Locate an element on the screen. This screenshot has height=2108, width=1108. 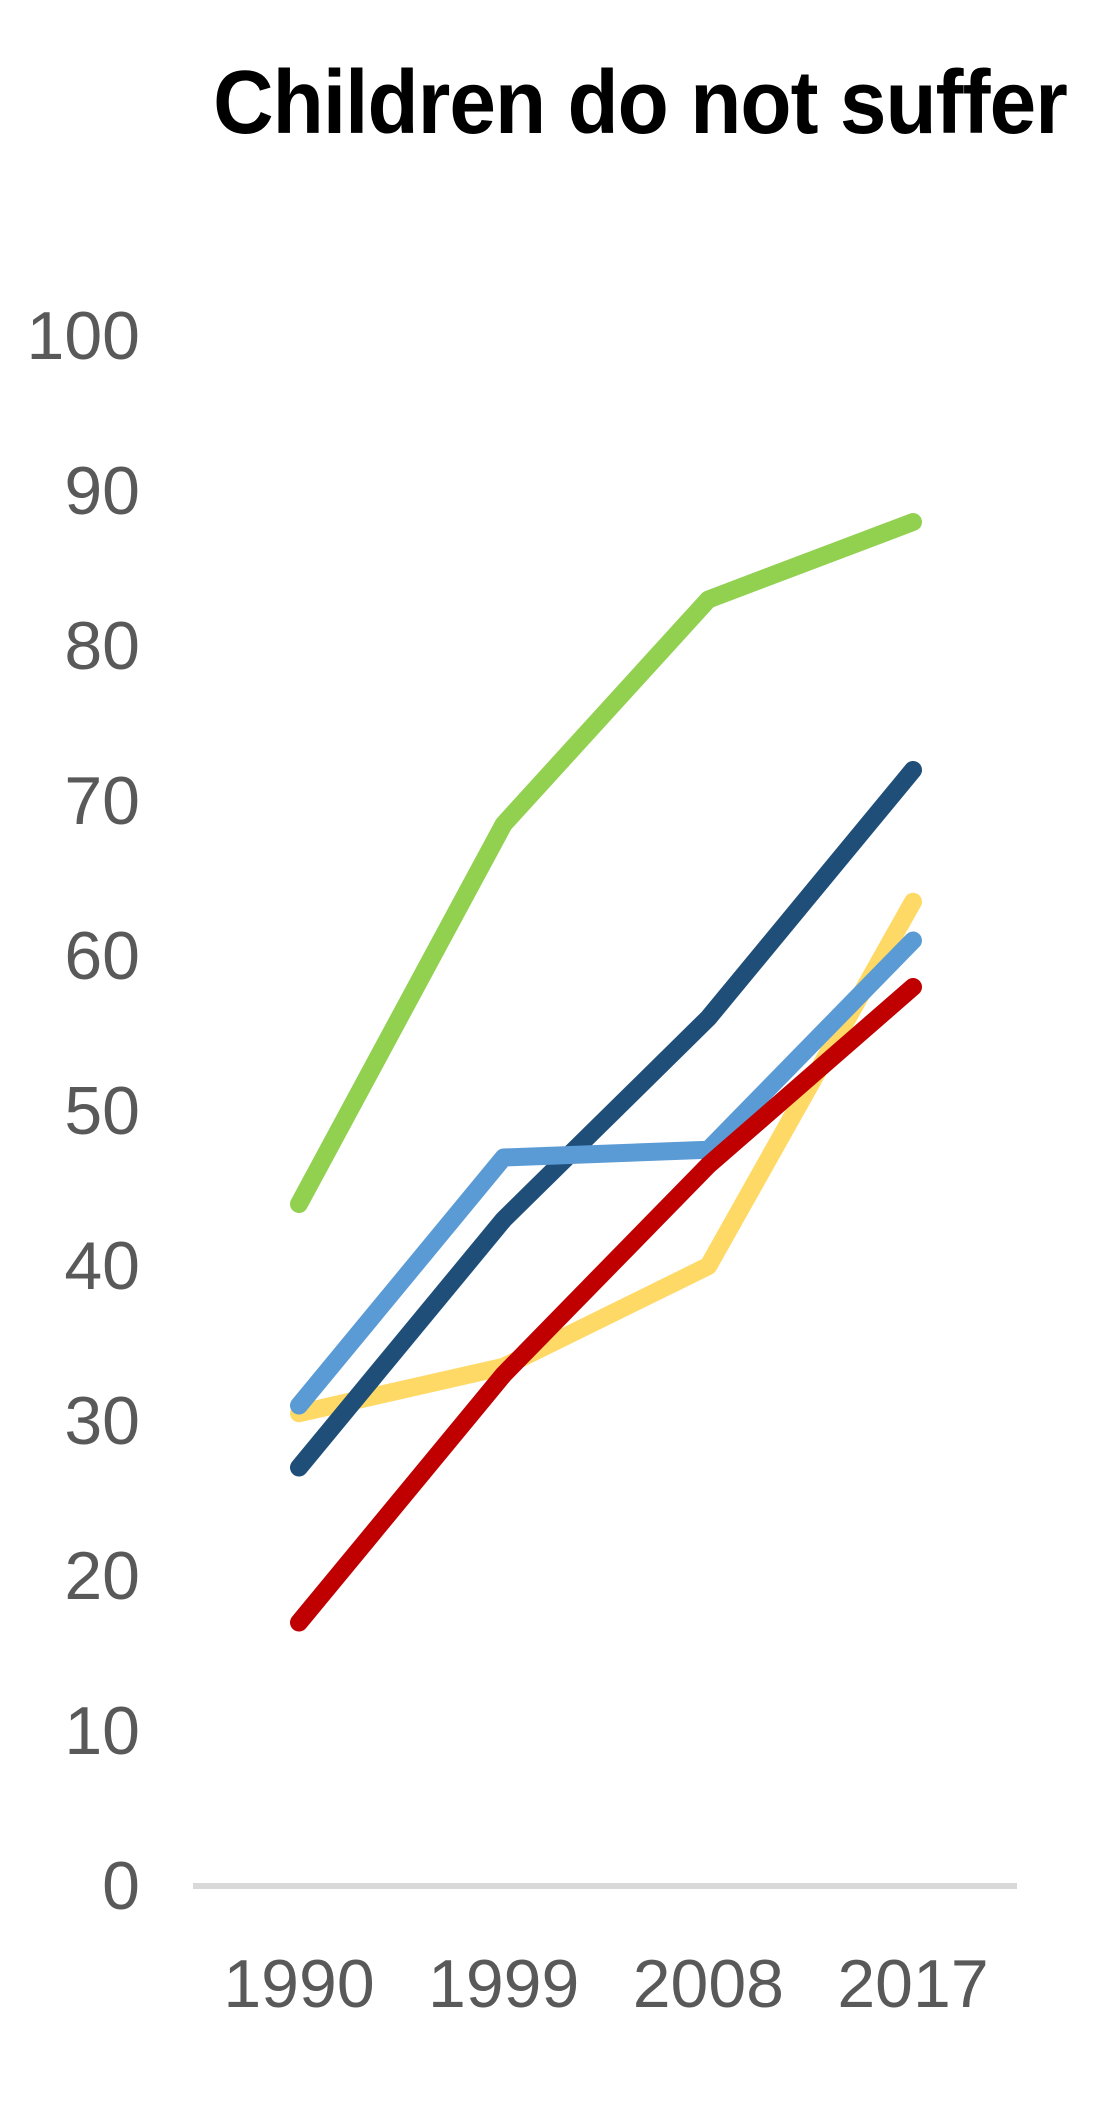
x-tick-label-1999: 1999 is located at coordinates (503, 1984).